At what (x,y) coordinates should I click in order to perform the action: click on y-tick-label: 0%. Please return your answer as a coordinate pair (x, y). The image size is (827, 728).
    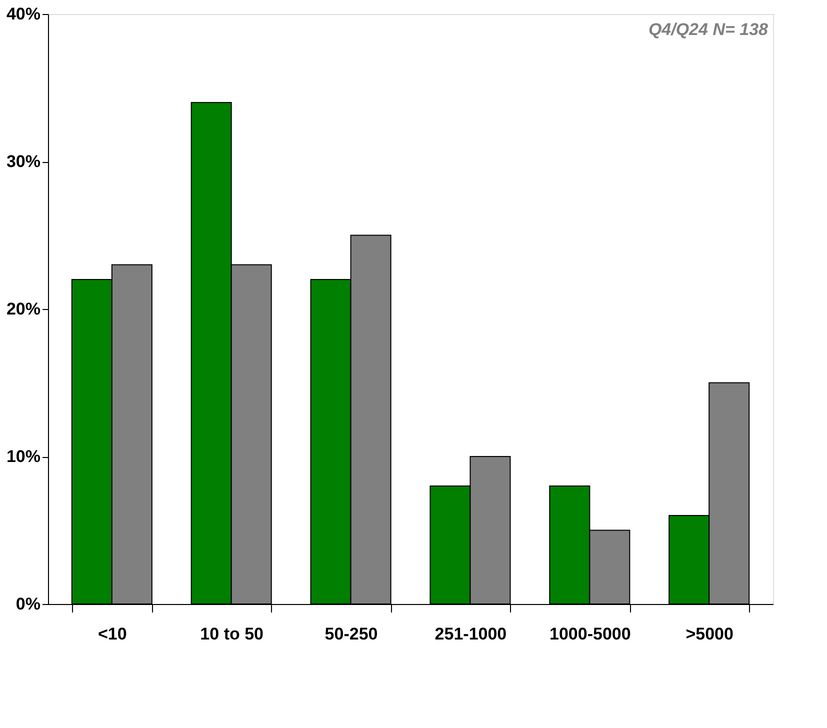
    Looking at the image, I should click on (28, 604).